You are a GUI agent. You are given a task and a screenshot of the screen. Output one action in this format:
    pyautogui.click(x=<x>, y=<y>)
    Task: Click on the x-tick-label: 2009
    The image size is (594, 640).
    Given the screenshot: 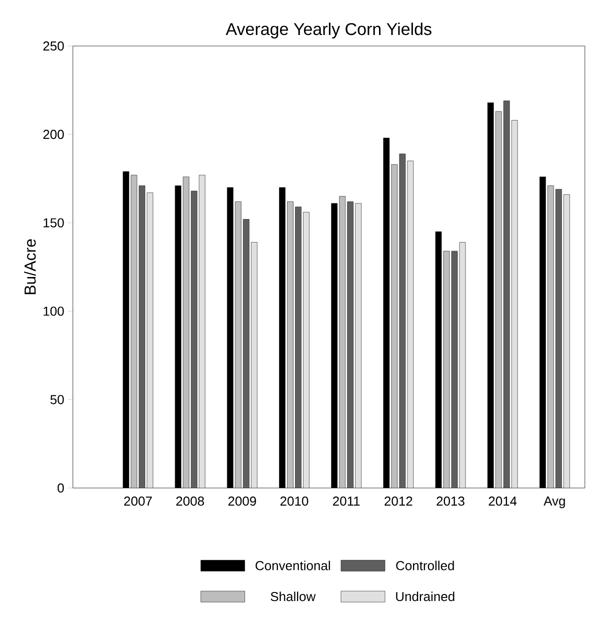 What is the action you would take?
    pyautogui.click(x=242, y=501)
    